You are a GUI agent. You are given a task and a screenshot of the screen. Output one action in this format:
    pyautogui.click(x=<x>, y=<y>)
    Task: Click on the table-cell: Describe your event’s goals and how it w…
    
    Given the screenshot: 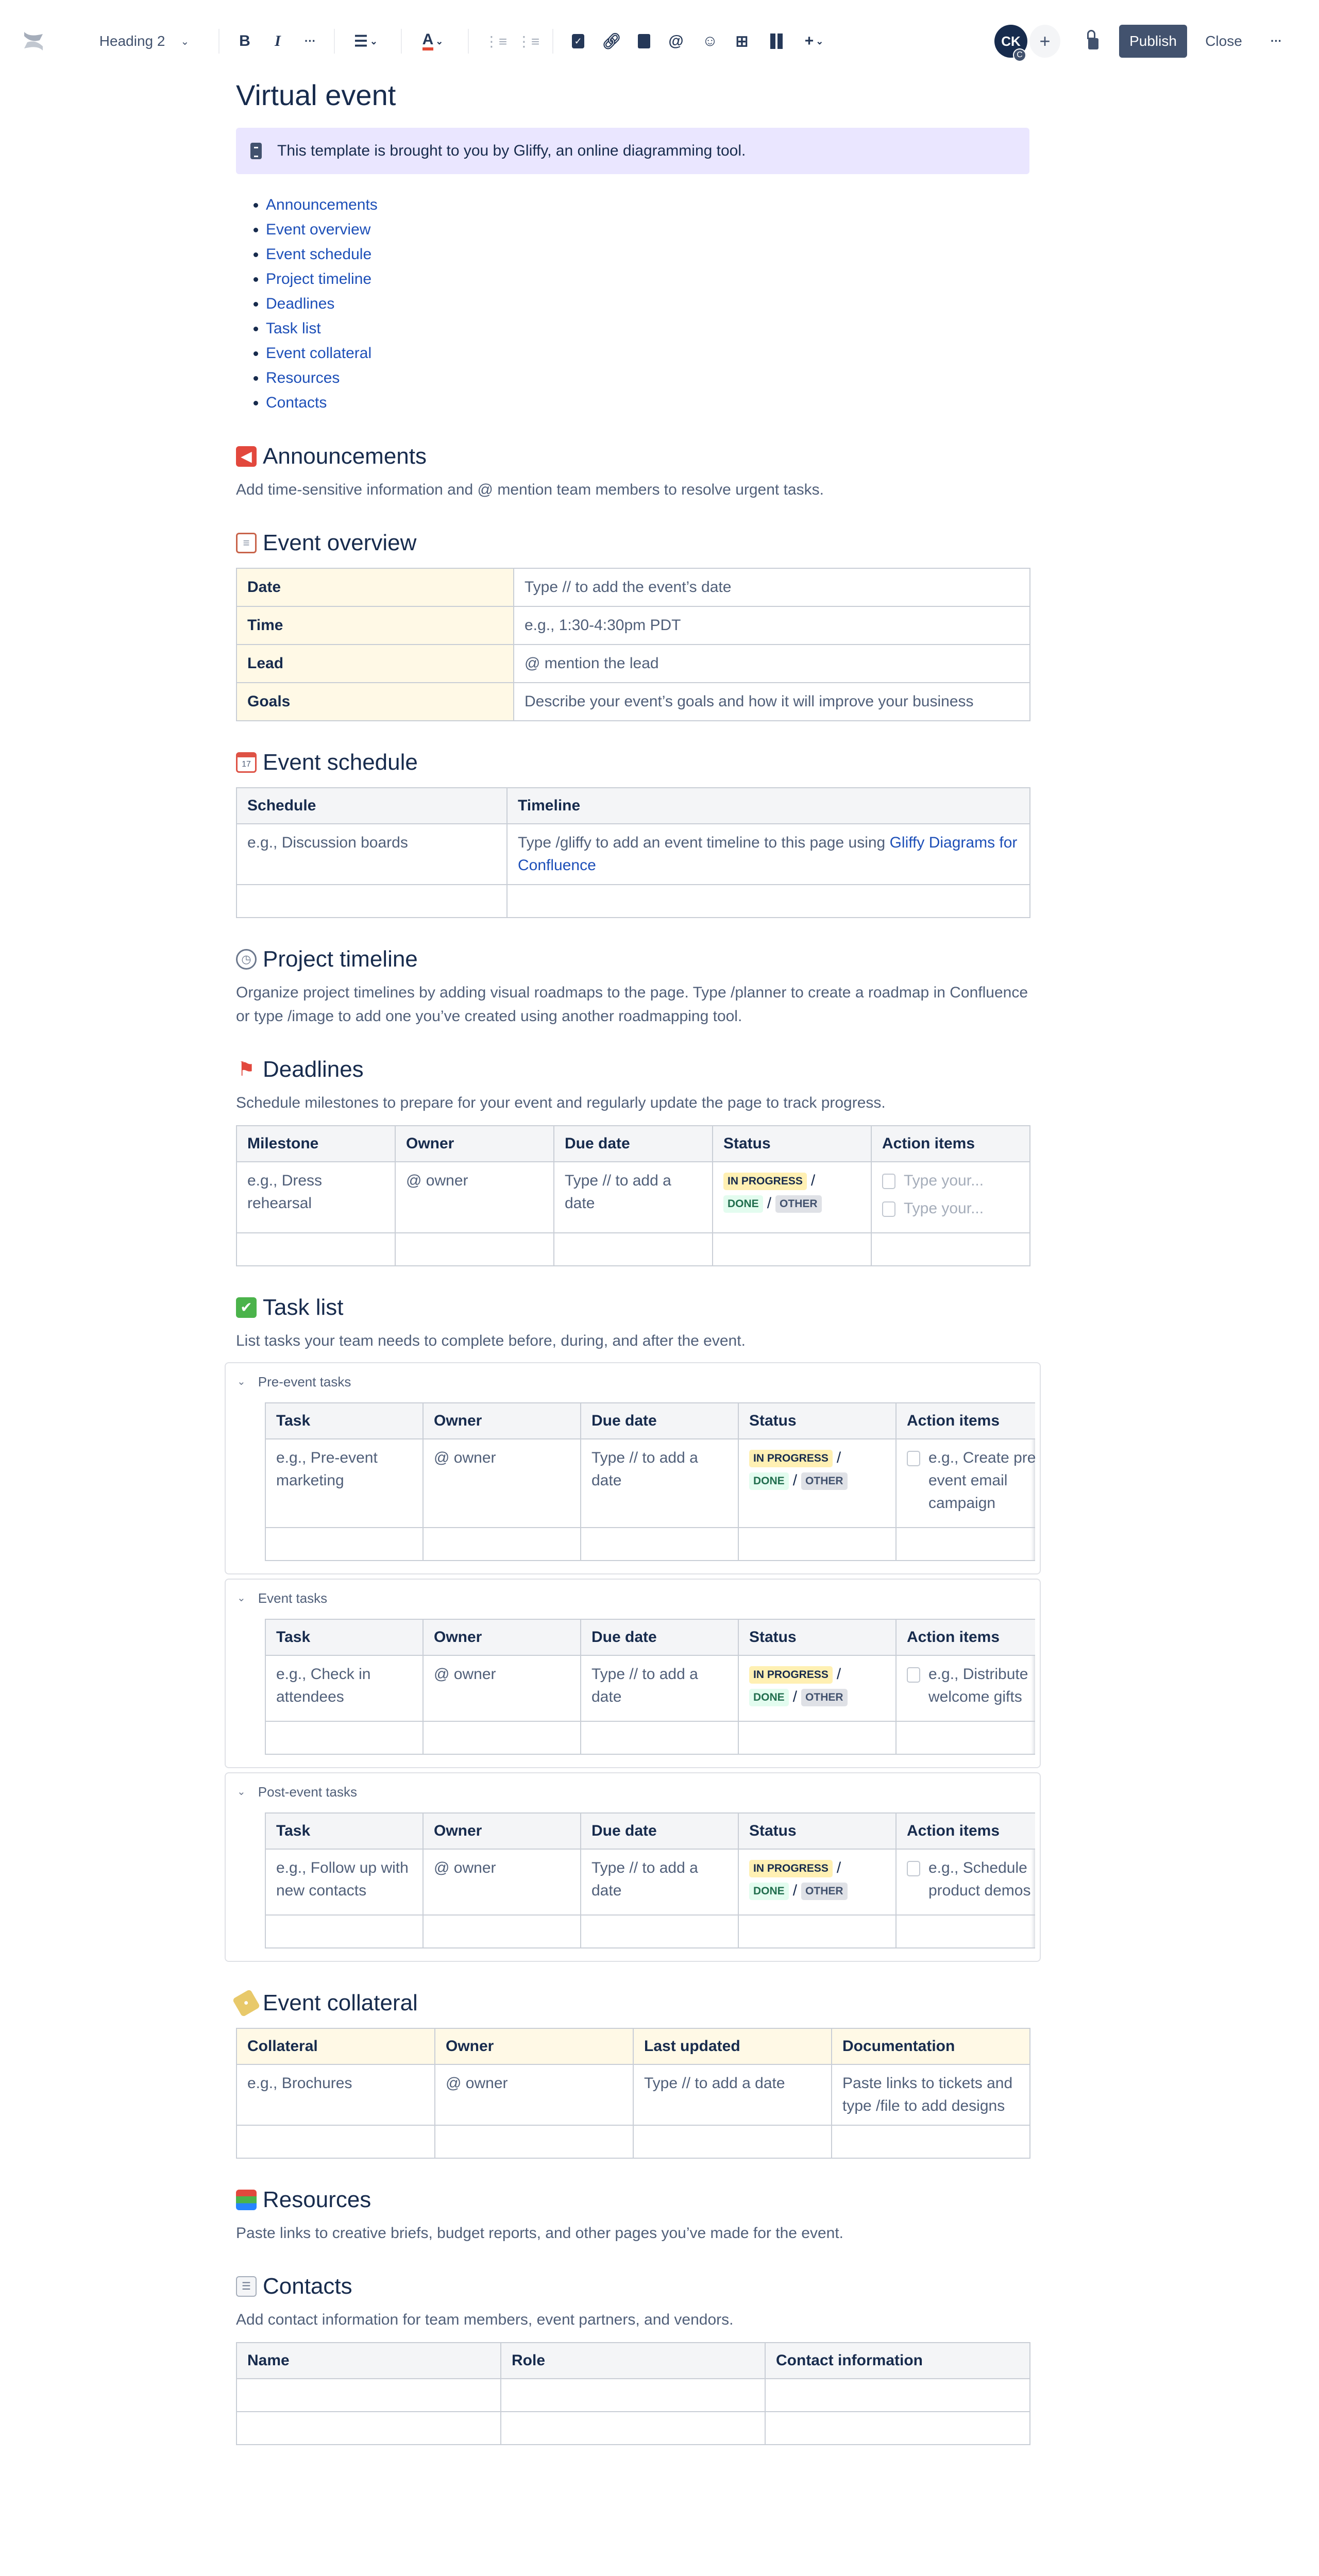 What is the action you would take?
    pyautogui.click(x=771, y=701)
    